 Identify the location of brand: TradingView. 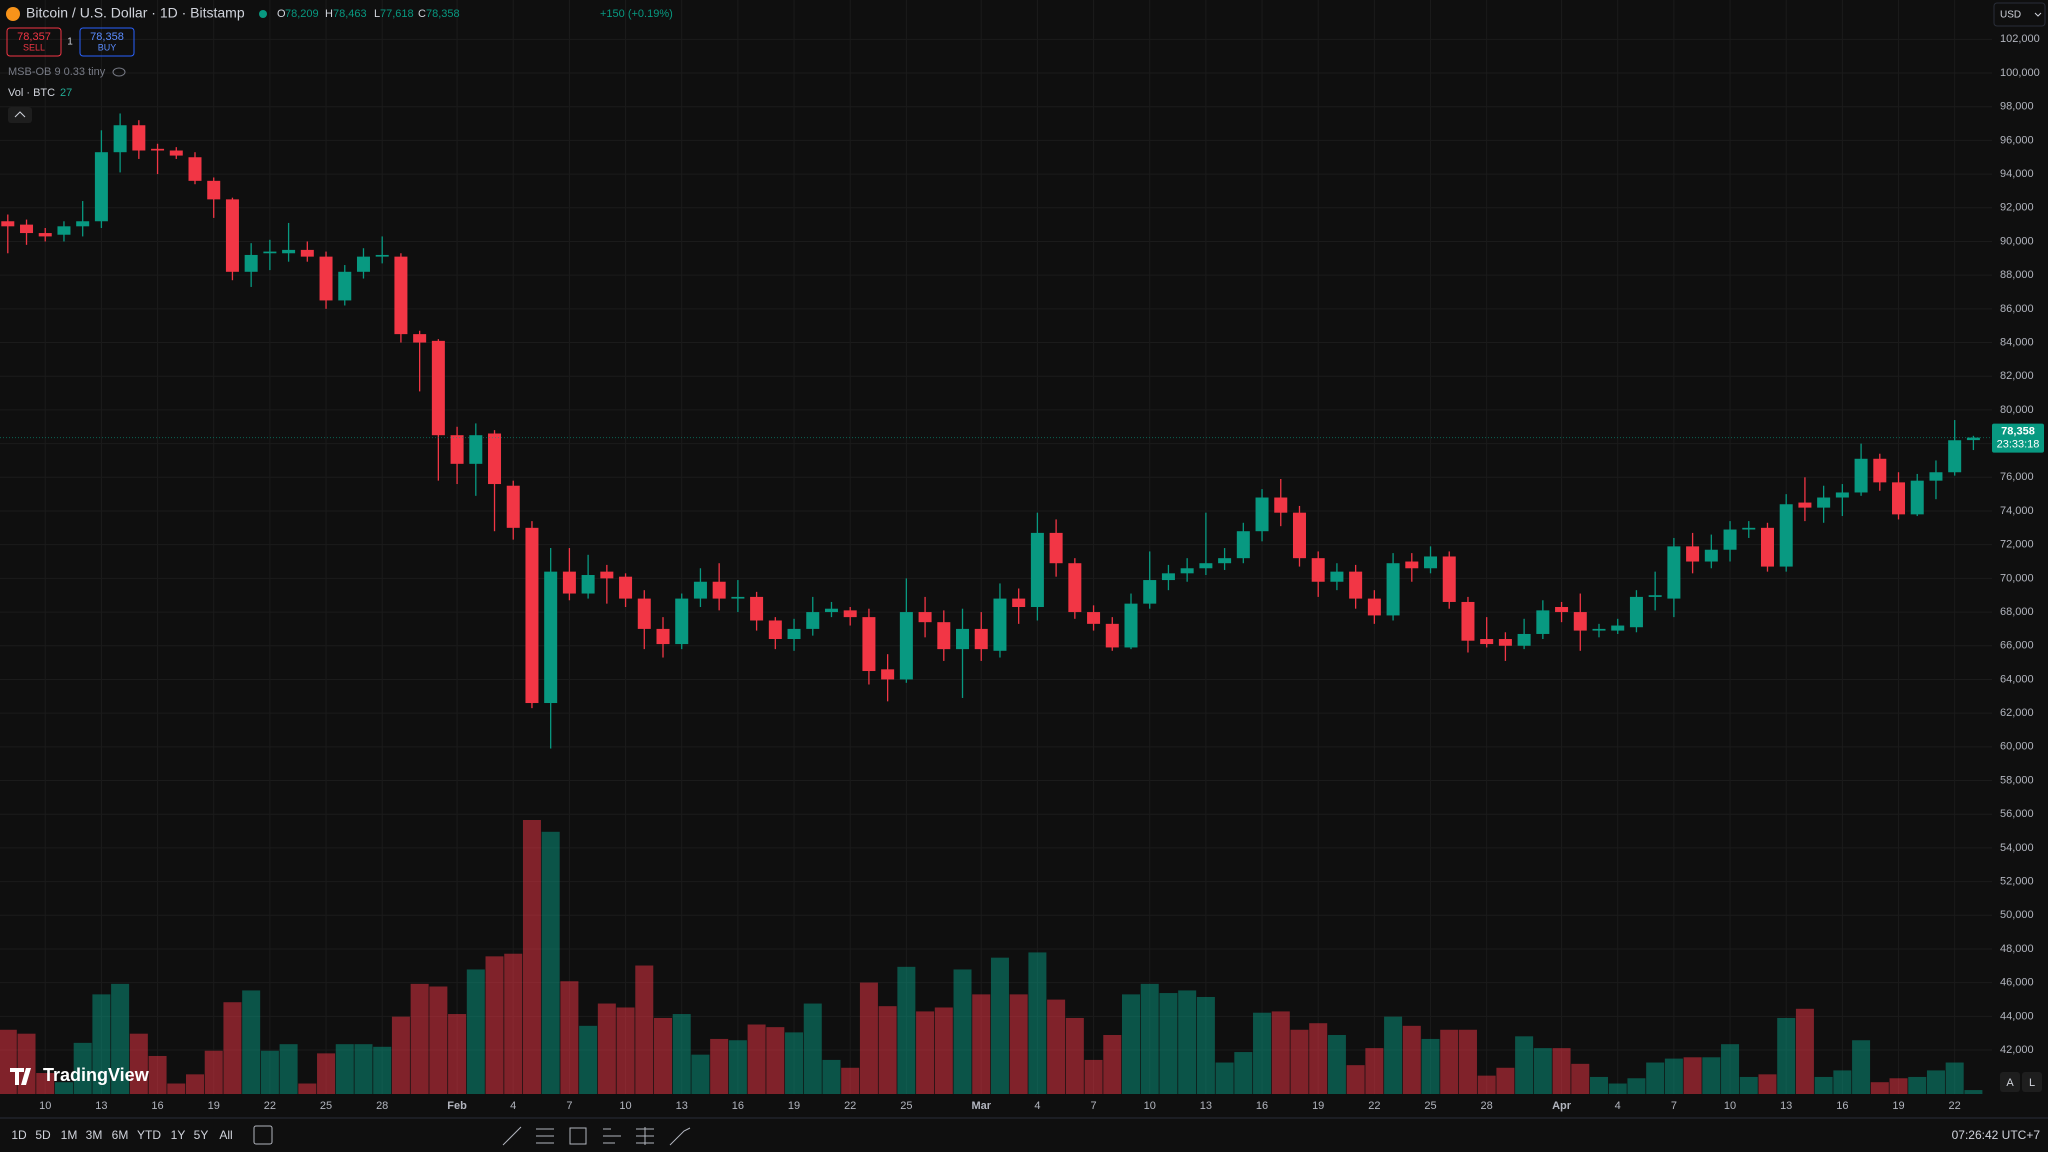
(96, 1075).